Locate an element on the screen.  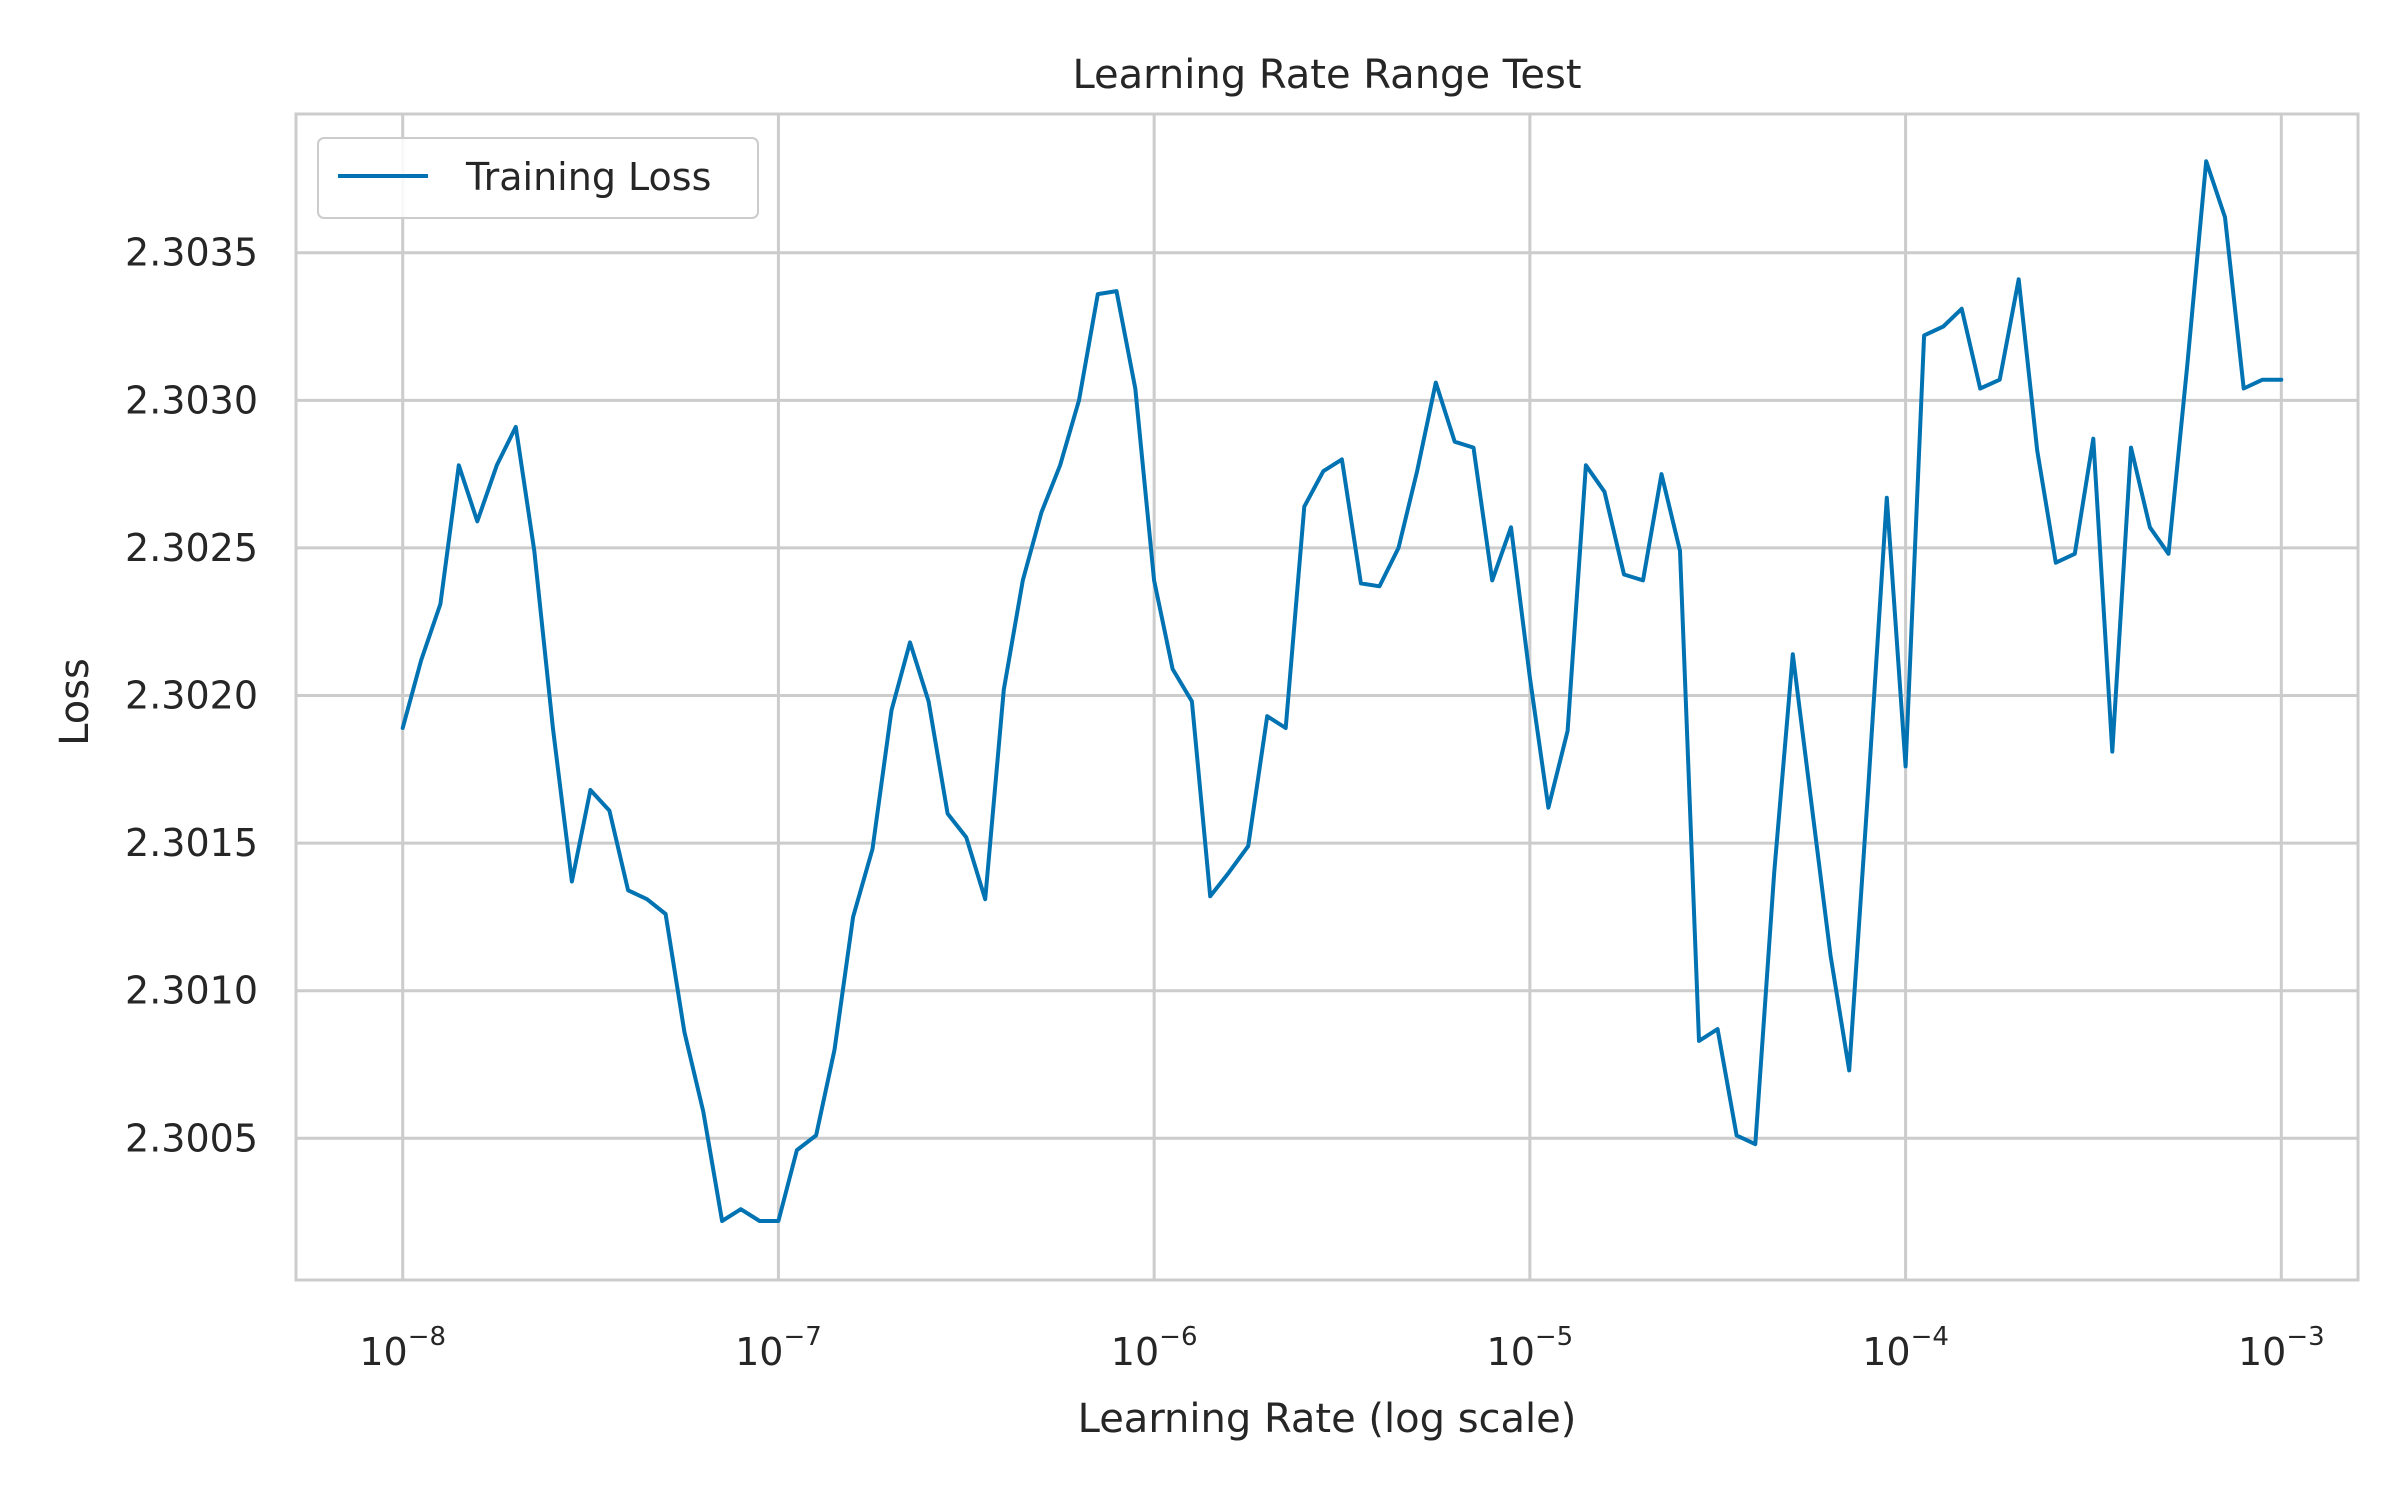
y-tick-label: 2.3020 is located at coordinates (191, 696).